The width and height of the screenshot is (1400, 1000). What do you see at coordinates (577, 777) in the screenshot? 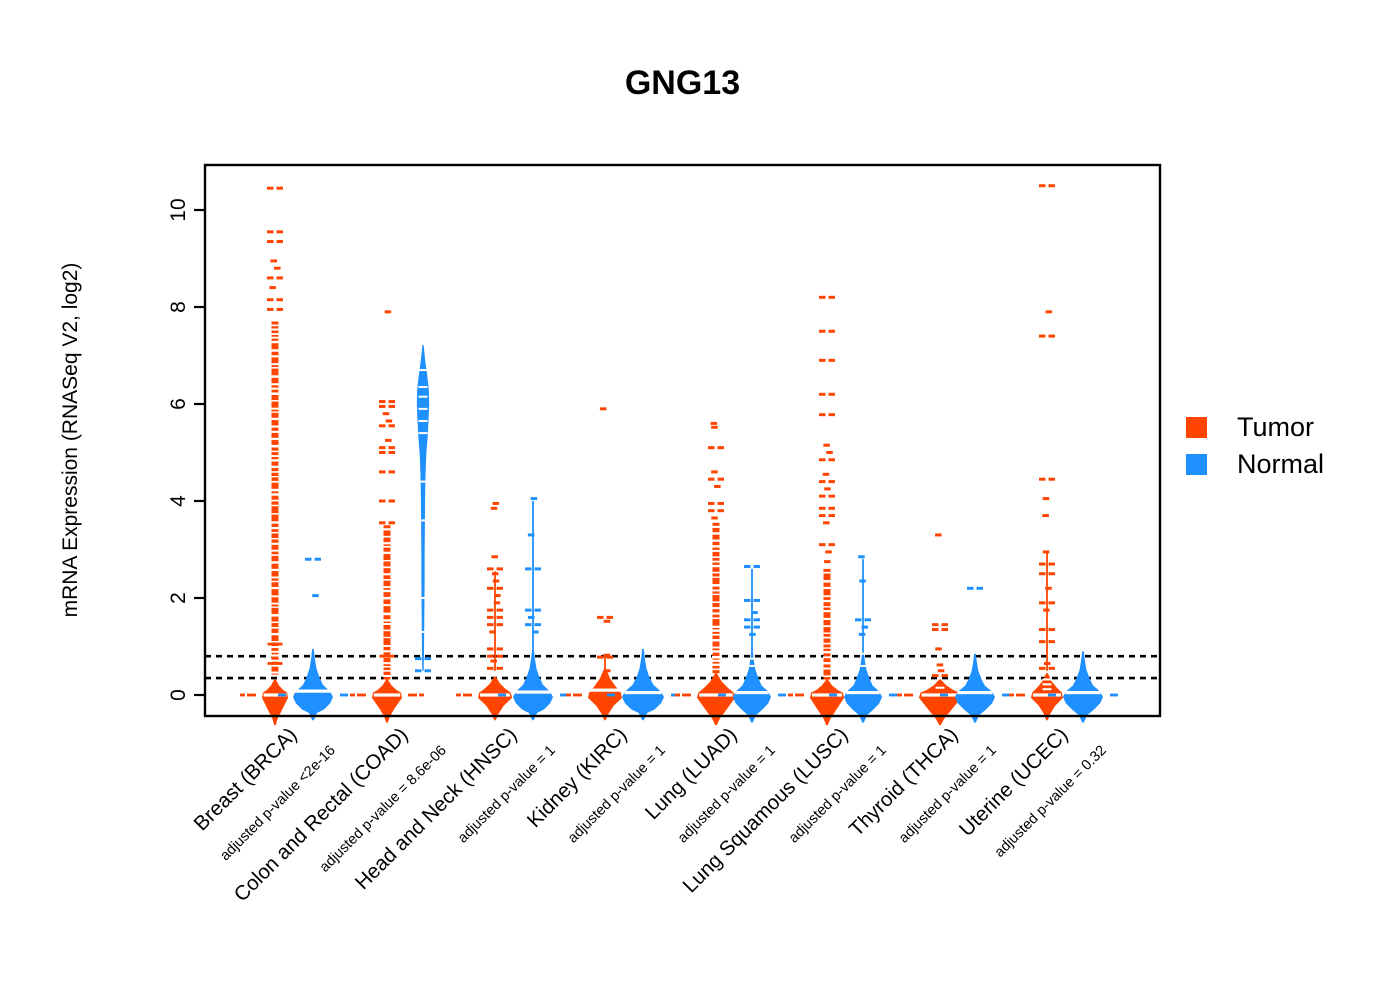
I see `x-label-KIRC: Kidney (KIRC)` at bounding box center [577, 777].